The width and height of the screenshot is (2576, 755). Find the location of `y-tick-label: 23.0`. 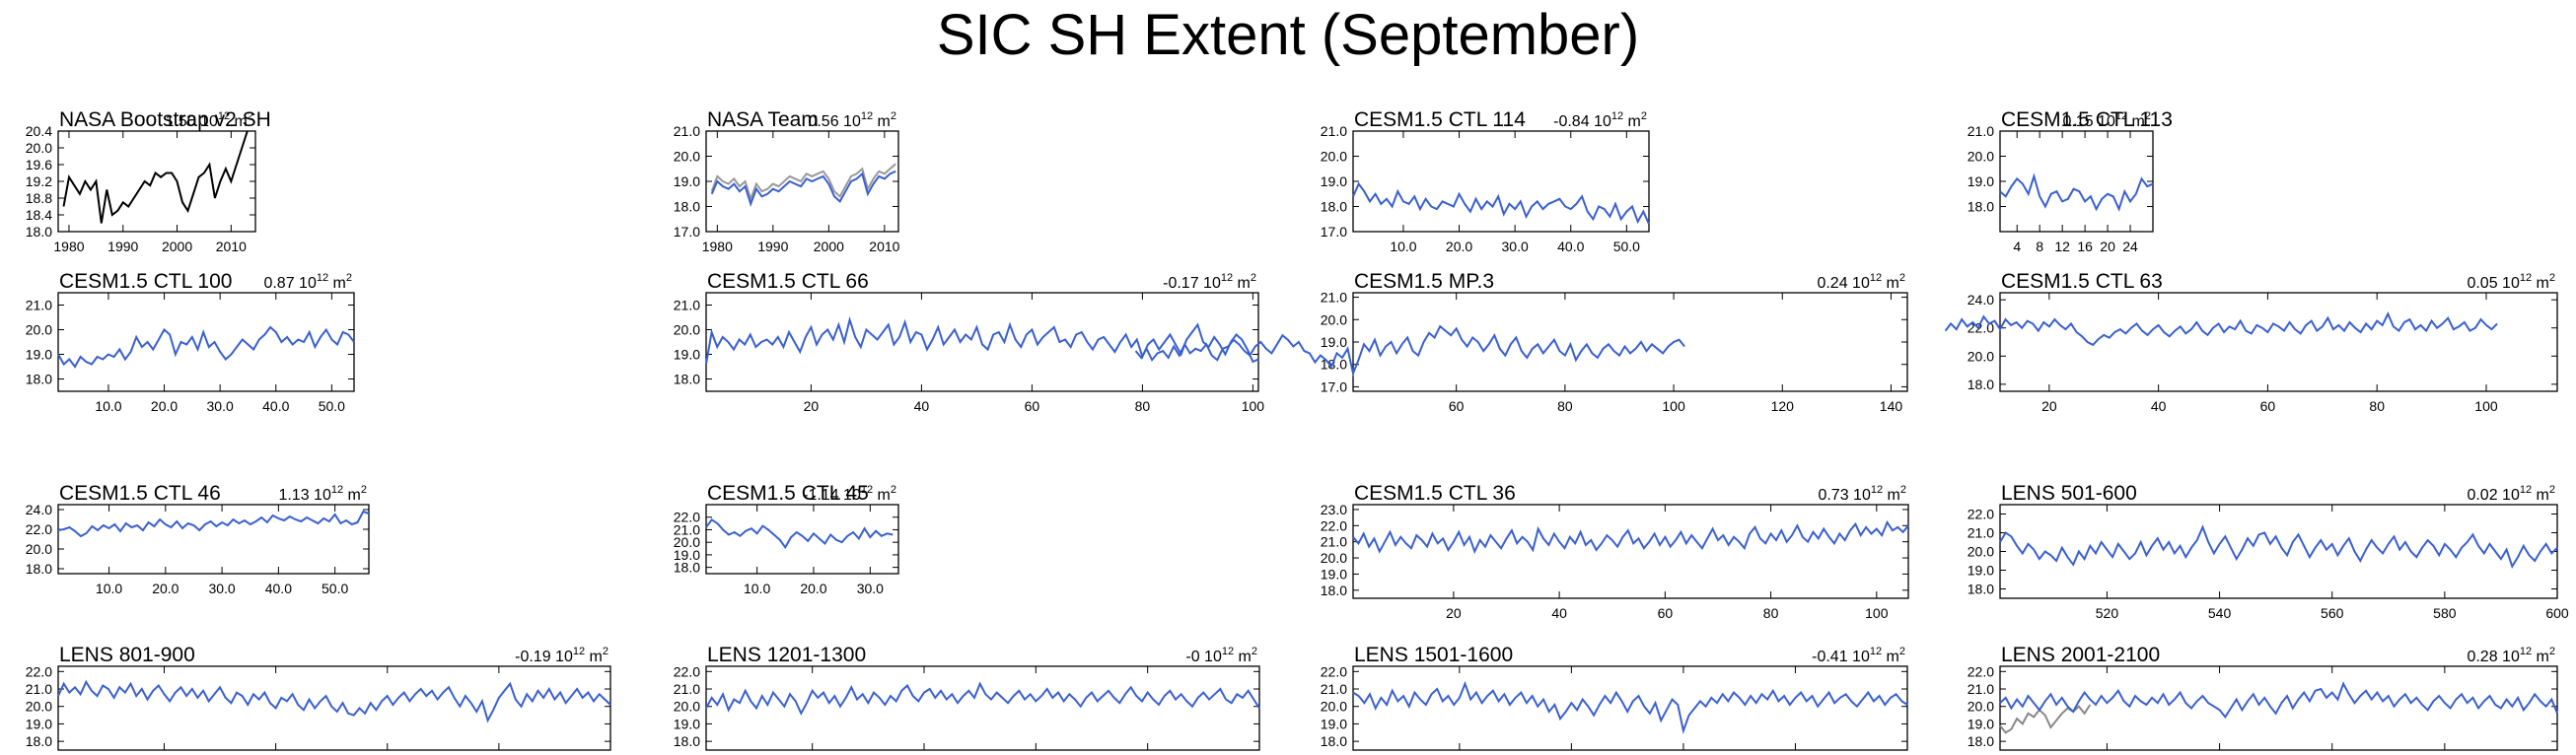

y-tick-label: 23.0 is located at coordinates (1334, 509).